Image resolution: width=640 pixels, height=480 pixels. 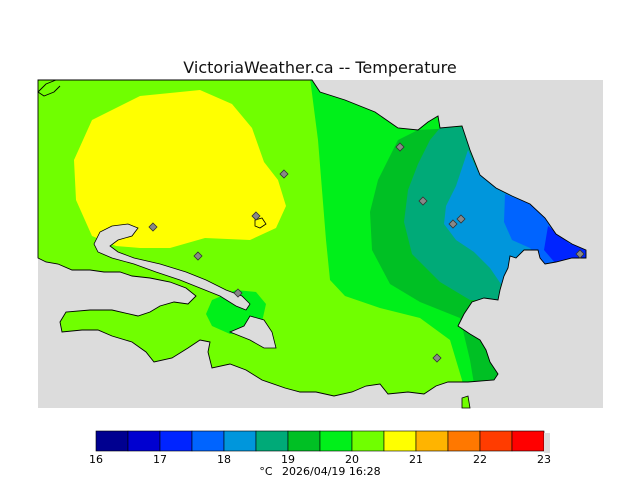 I want to click on legend-tick-label: 16, so click(x=96, y=459).